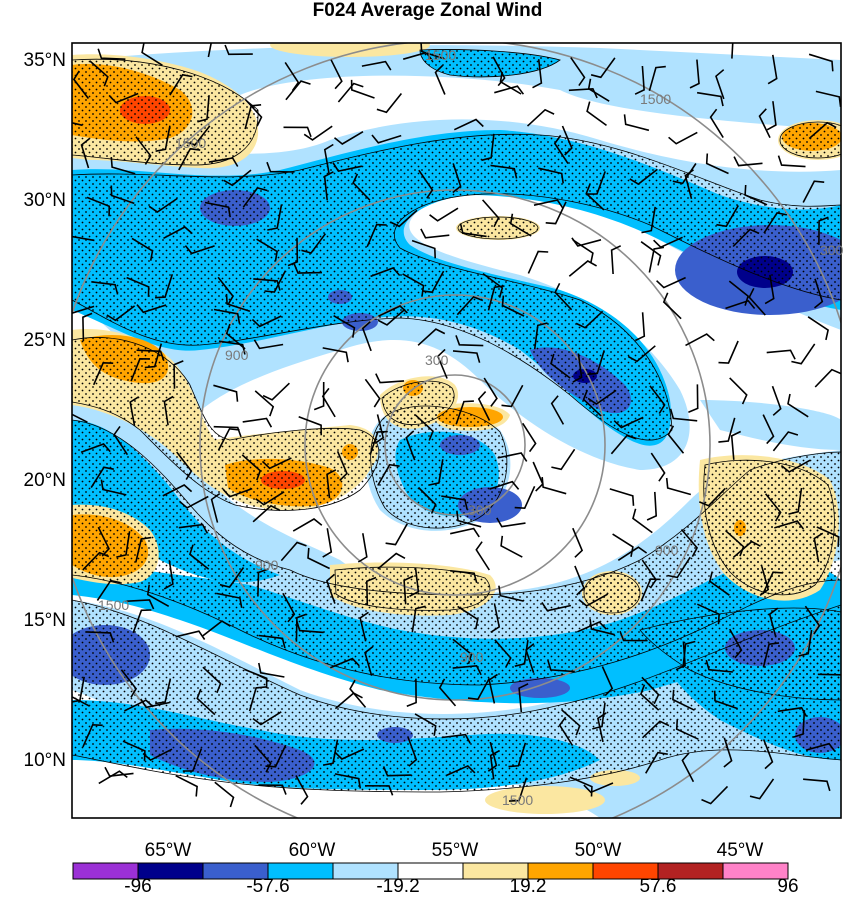 Image resolution: width=855 pixels, height=900 pixels. Describe the element at coordinates (45, 200) in the screenshot. I see `lat-label: 30°N` at that location.